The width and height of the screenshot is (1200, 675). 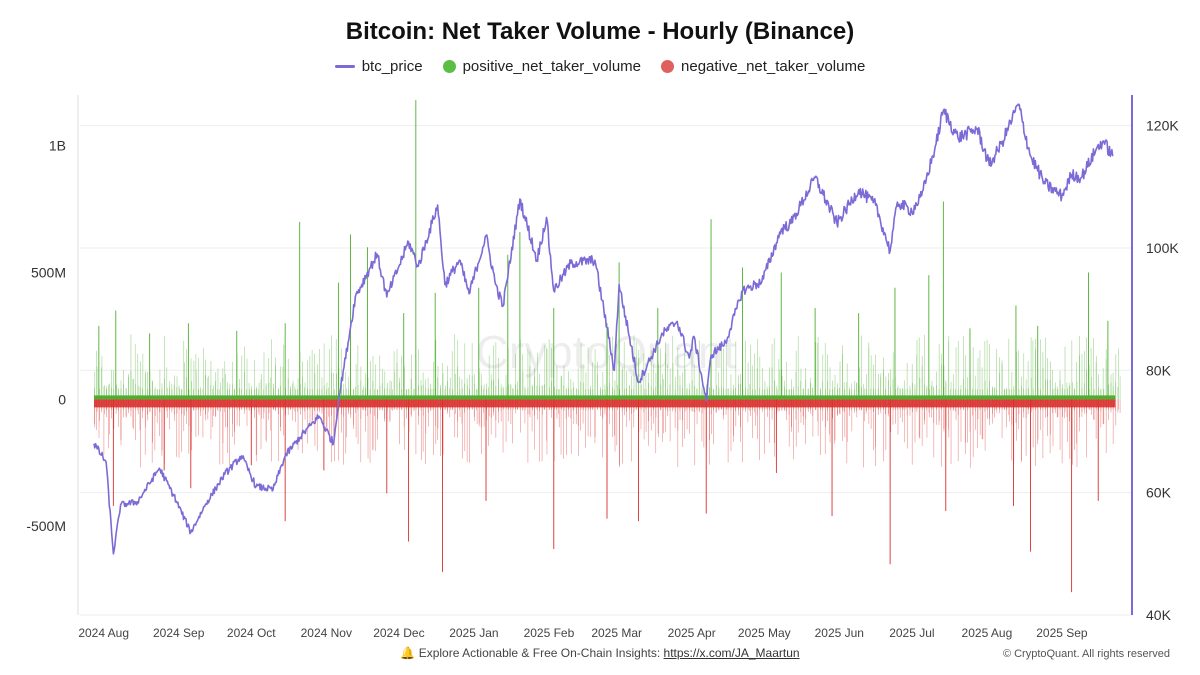 I want to click on x-tick-label: 2024 Aug, so click(x=103, y=633).